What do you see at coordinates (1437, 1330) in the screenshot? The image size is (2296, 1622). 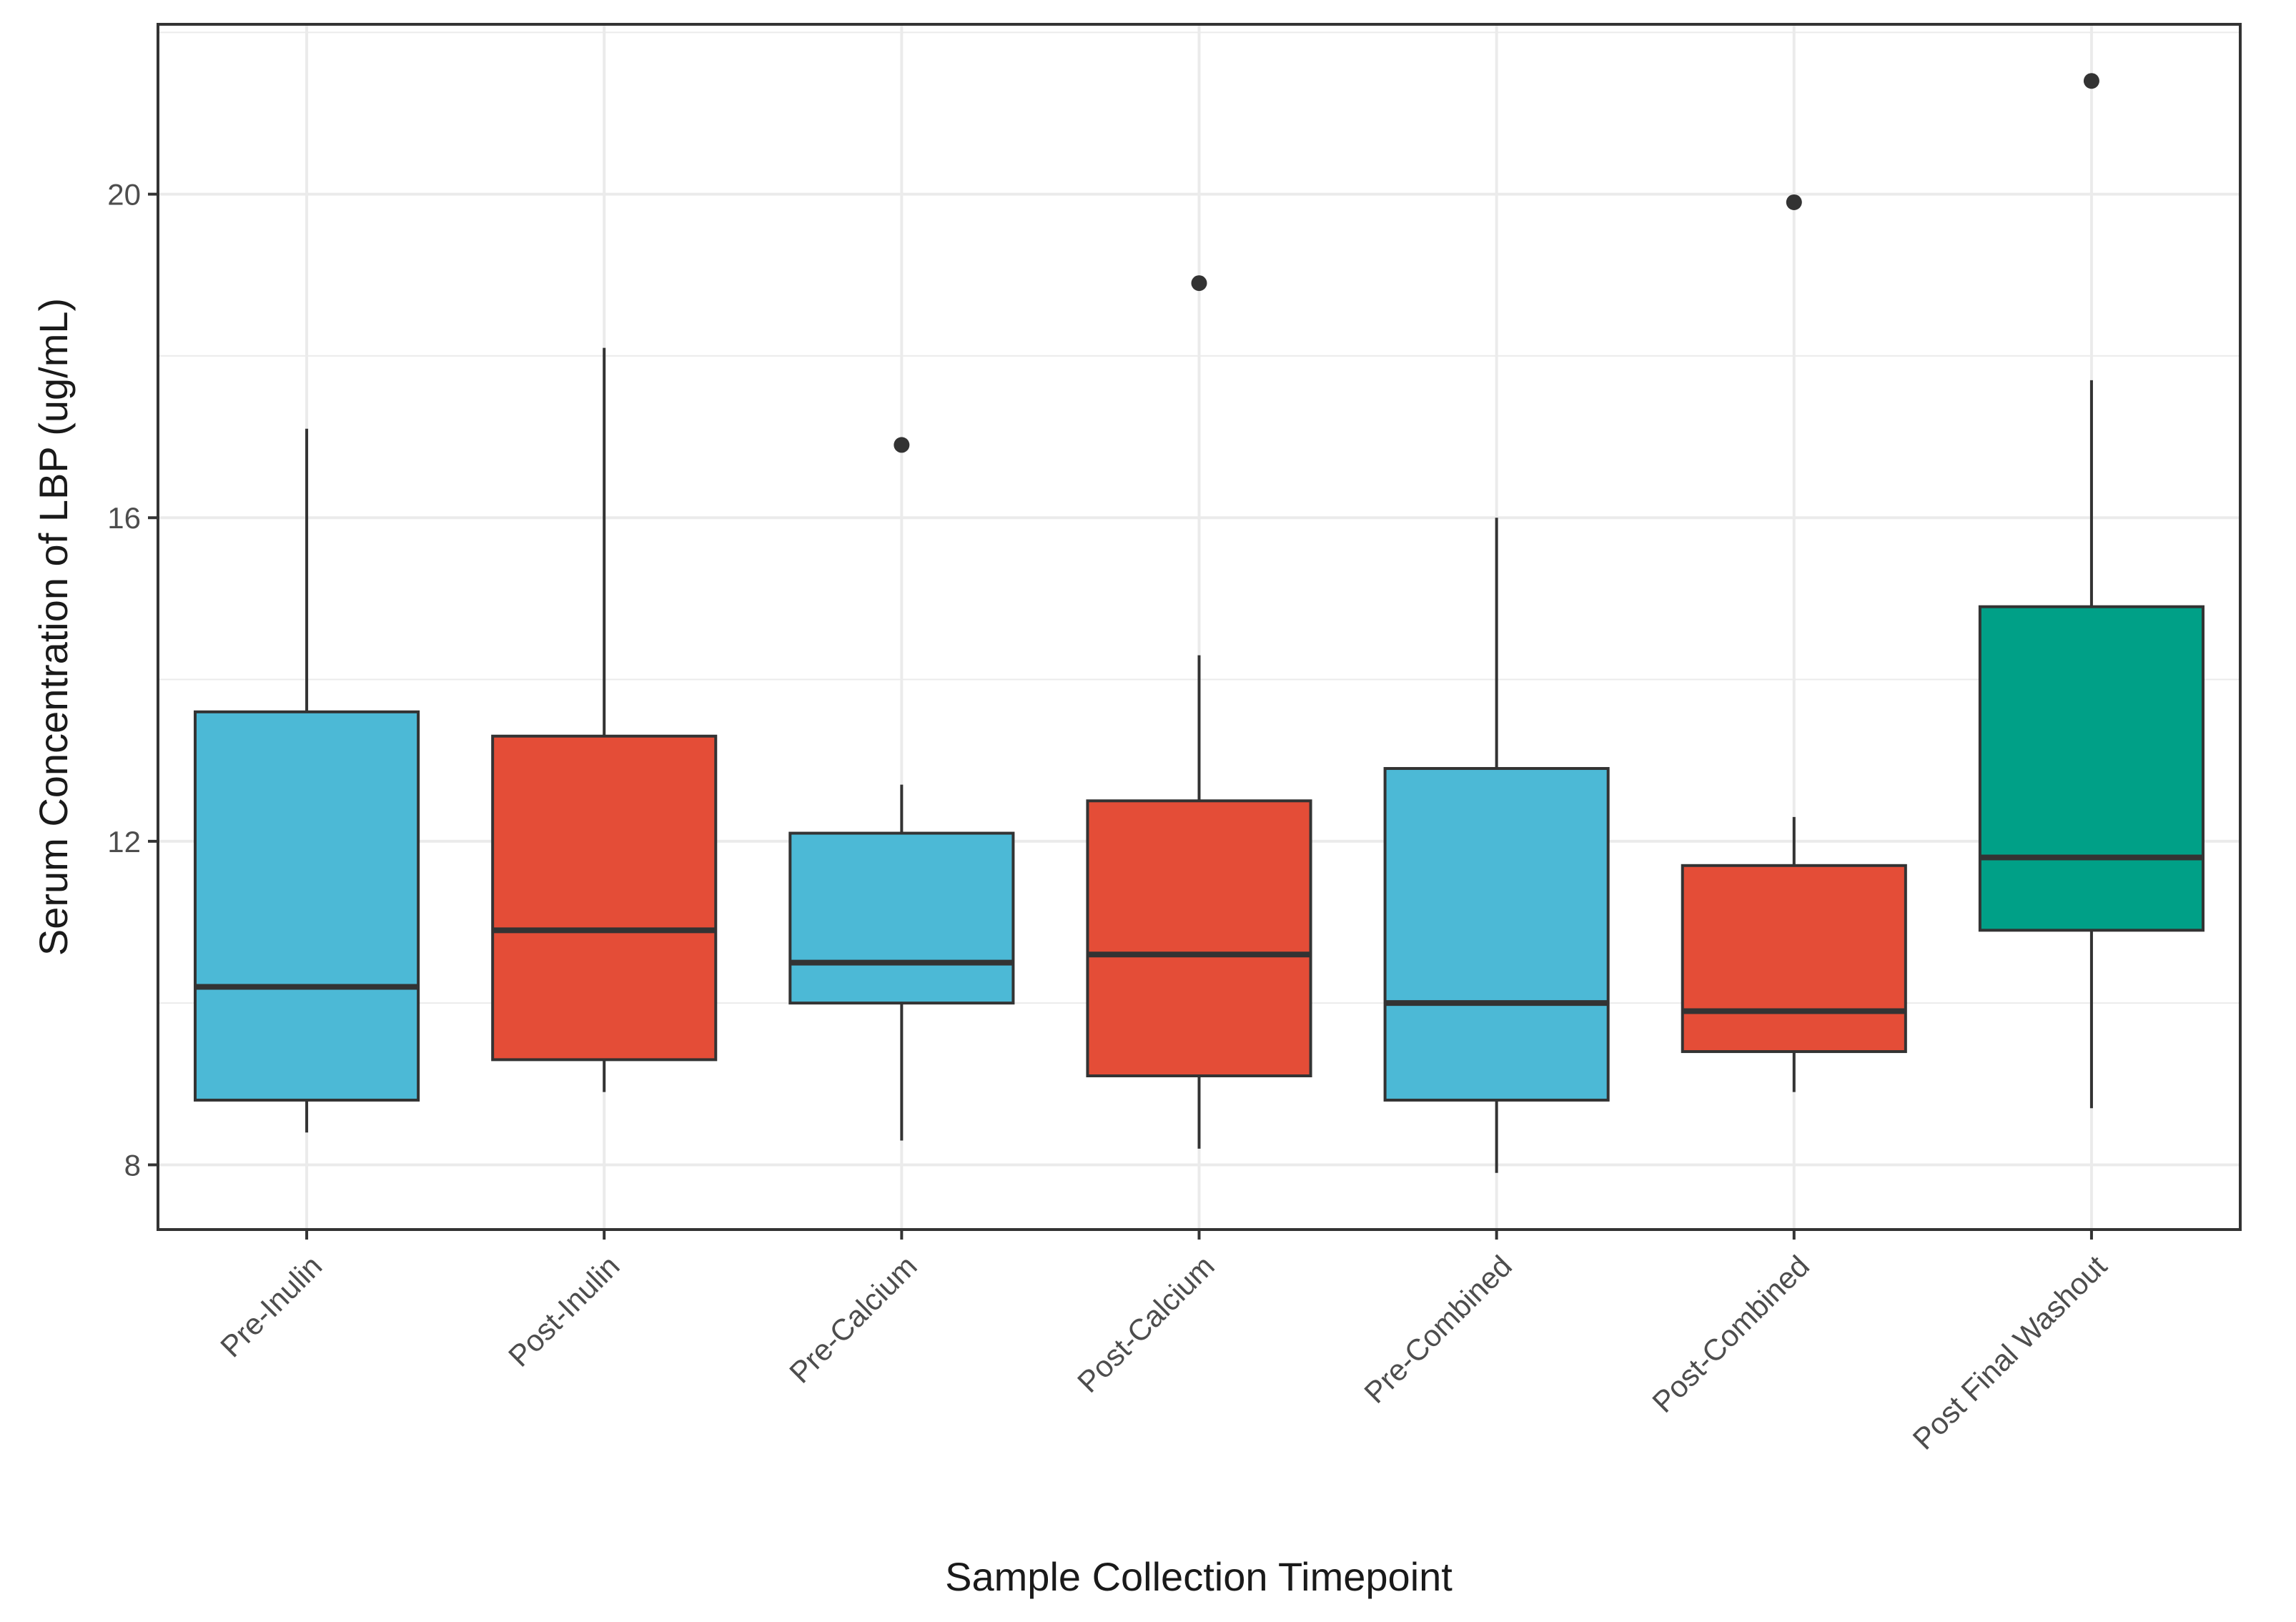 I see `x-tick-label: Pre-Combined` at bounding box center [1437, 1330].